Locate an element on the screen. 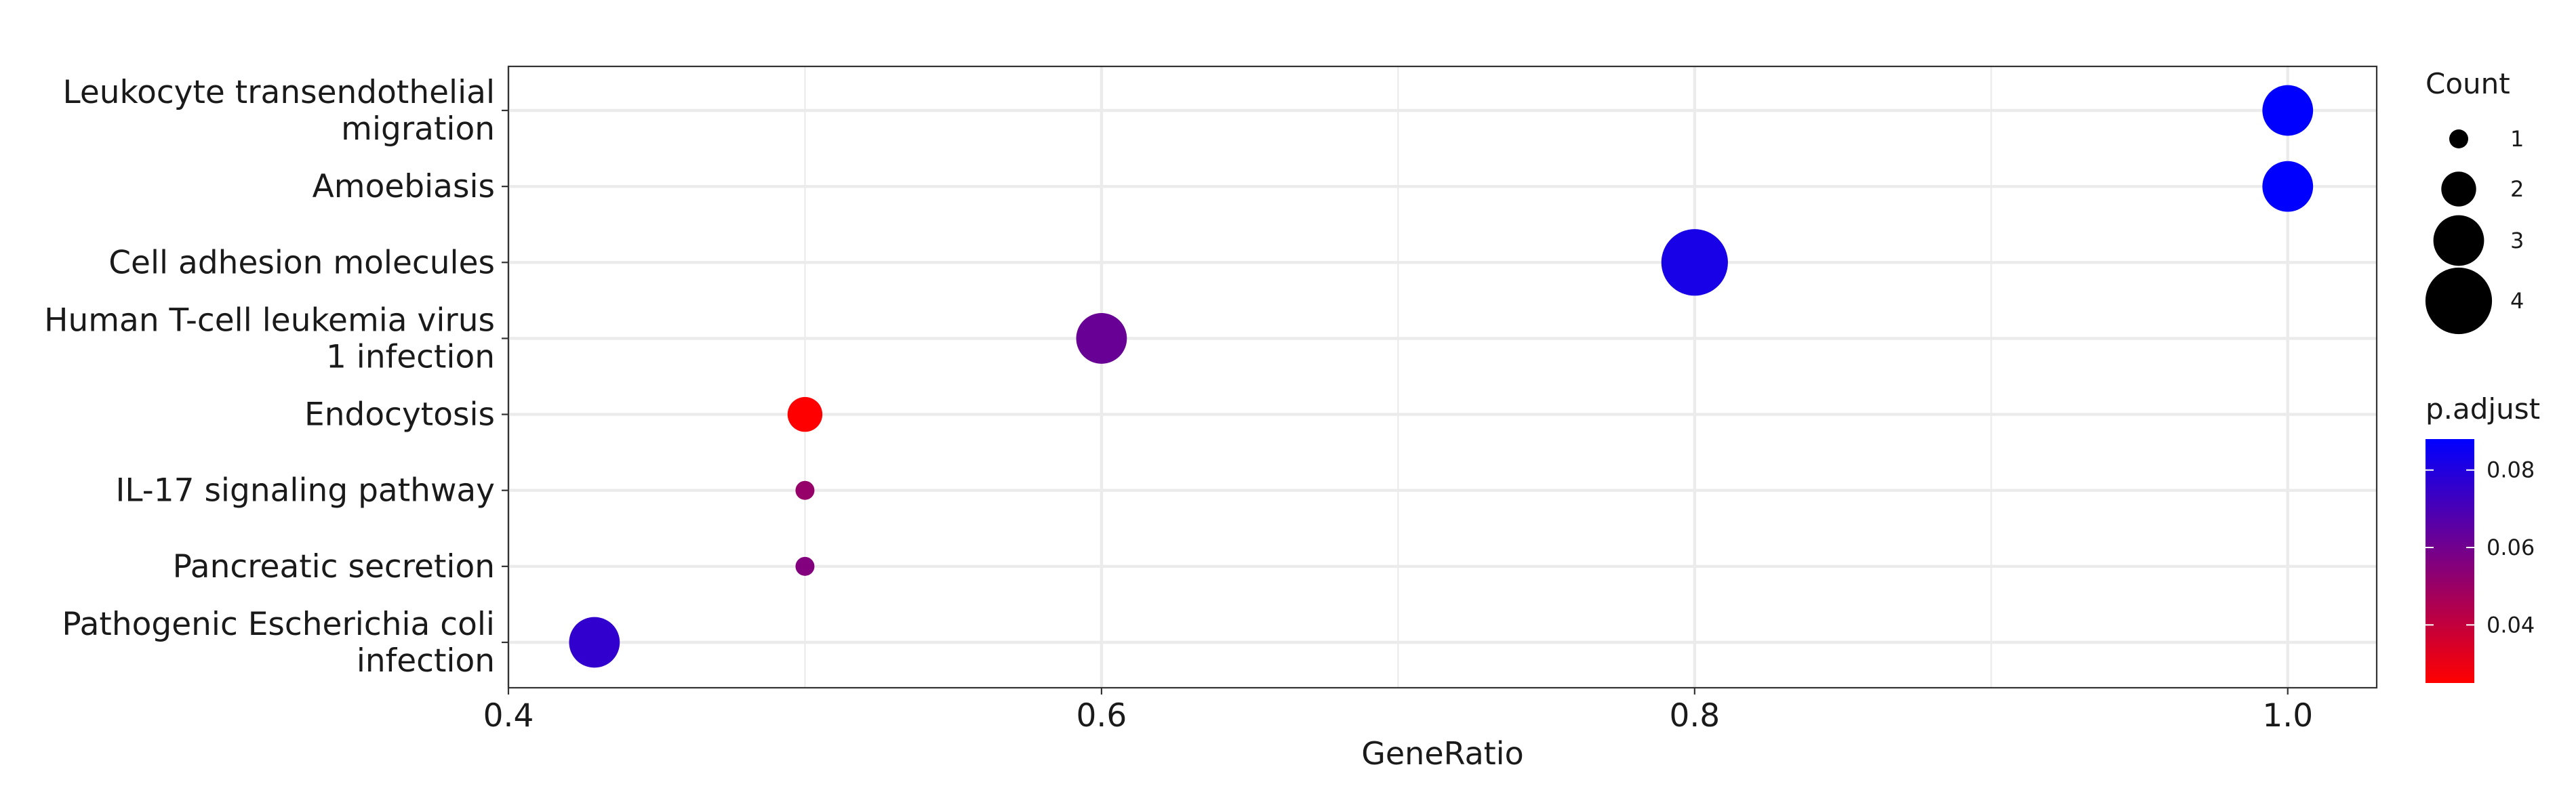 Image resolution: width=2576 pixels, height=786 pixels. count-legend-label: 4 is located at coordinates (2517, 301).